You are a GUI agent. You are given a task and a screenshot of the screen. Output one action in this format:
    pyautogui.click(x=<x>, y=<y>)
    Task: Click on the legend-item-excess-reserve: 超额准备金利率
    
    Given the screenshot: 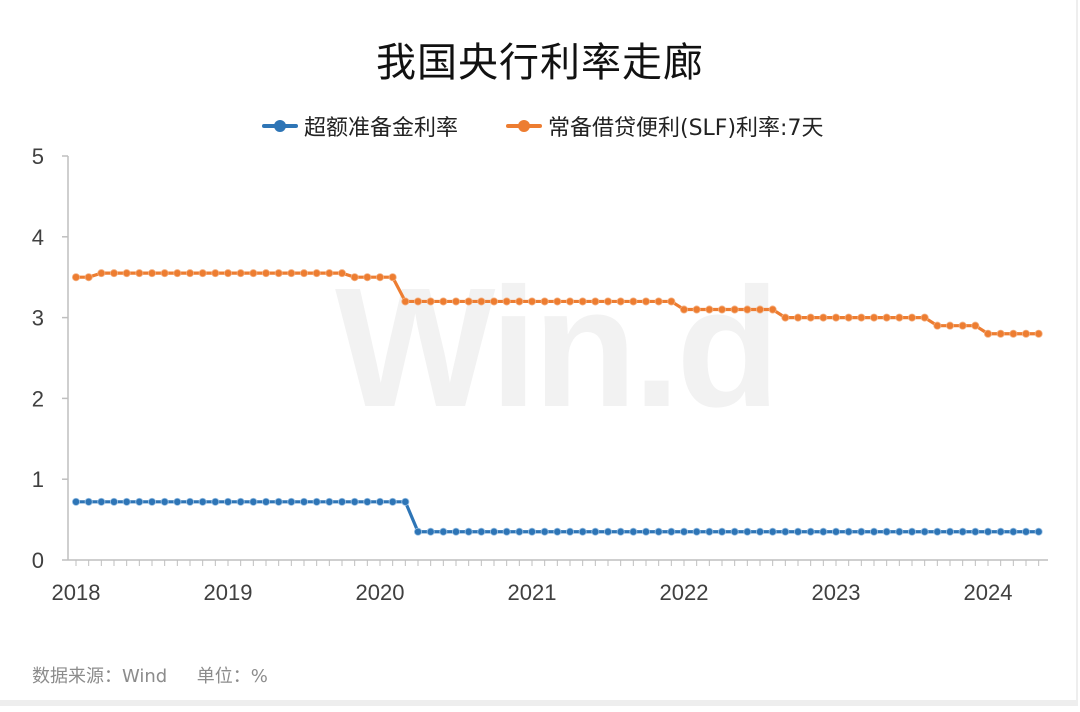 What is the action you would take?
    pyautogui.click(x=360, y=126)
    